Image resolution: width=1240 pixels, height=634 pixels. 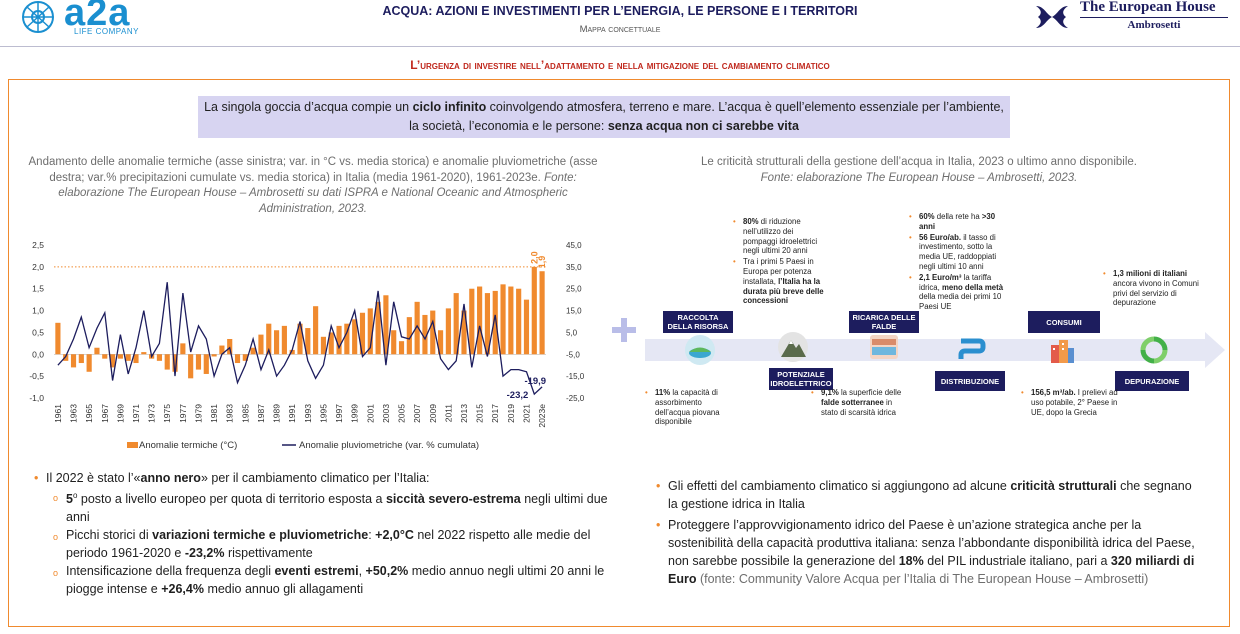 I want to click on mountain-icon, so click(x=793, y=347).